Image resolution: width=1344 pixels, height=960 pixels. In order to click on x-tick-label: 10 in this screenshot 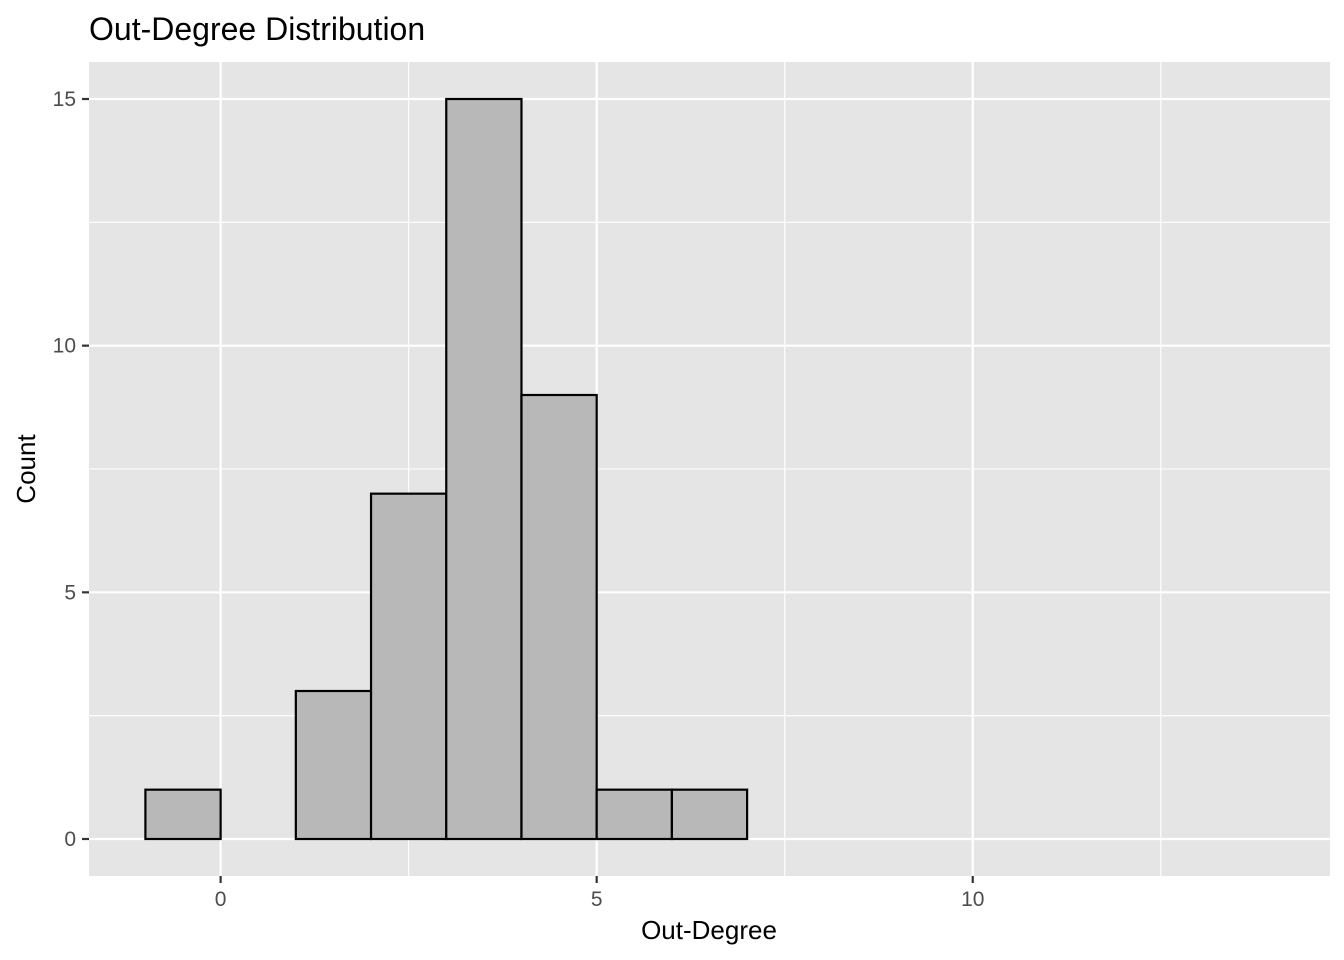, I will do `click(972, 899)`.